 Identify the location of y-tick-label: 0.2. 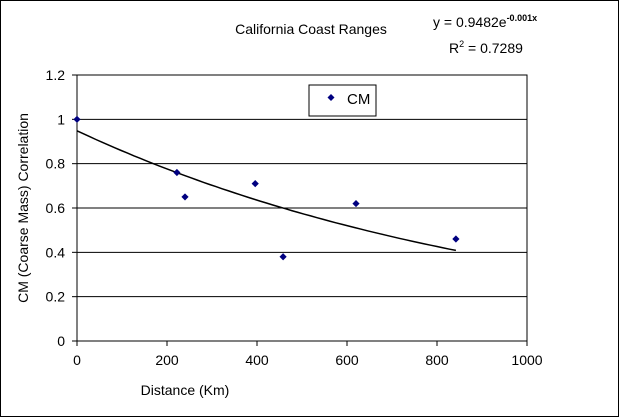
(56, 297).